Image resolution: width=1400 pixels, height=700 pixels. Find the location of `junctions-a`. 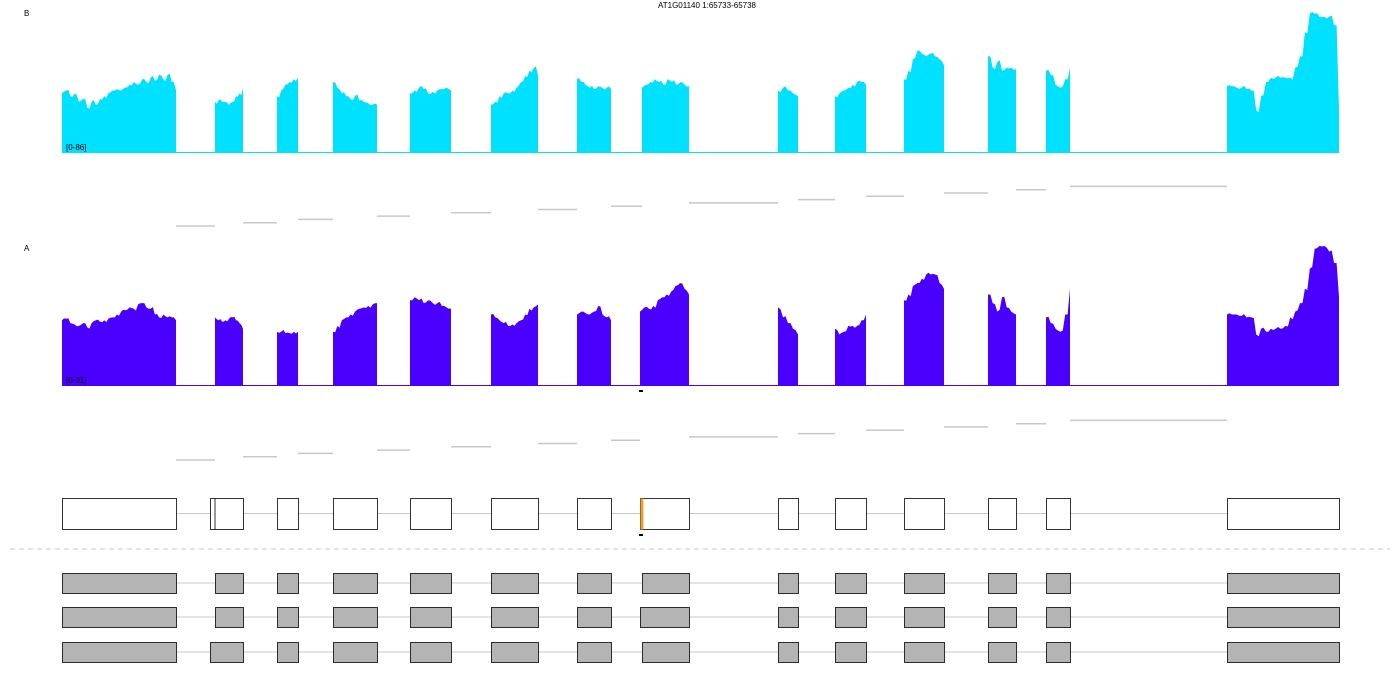

junctions-a is located at coordinates (701, 440).